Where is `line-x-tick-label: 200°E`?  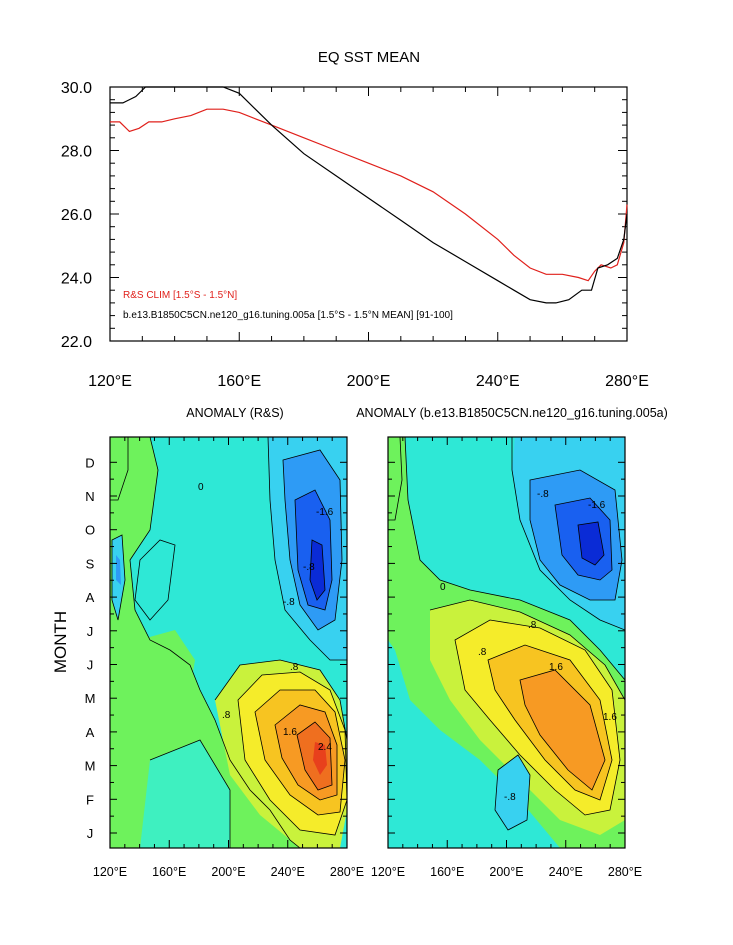
line-x-tick-label: 200°E is located at coordinates (369, 381).